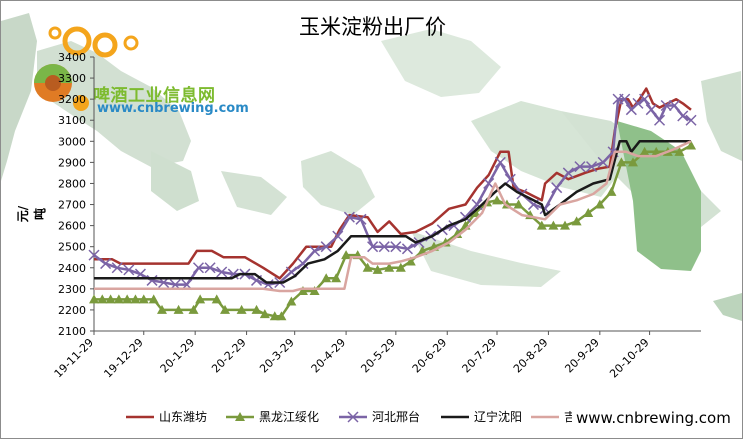 Image resolution: width=743 pixels, height=439 pixels. What do you see at coordinates (72, 226) in the screenshot?
I see `y-tick-label: 2600` at bounding box center [72, 226].